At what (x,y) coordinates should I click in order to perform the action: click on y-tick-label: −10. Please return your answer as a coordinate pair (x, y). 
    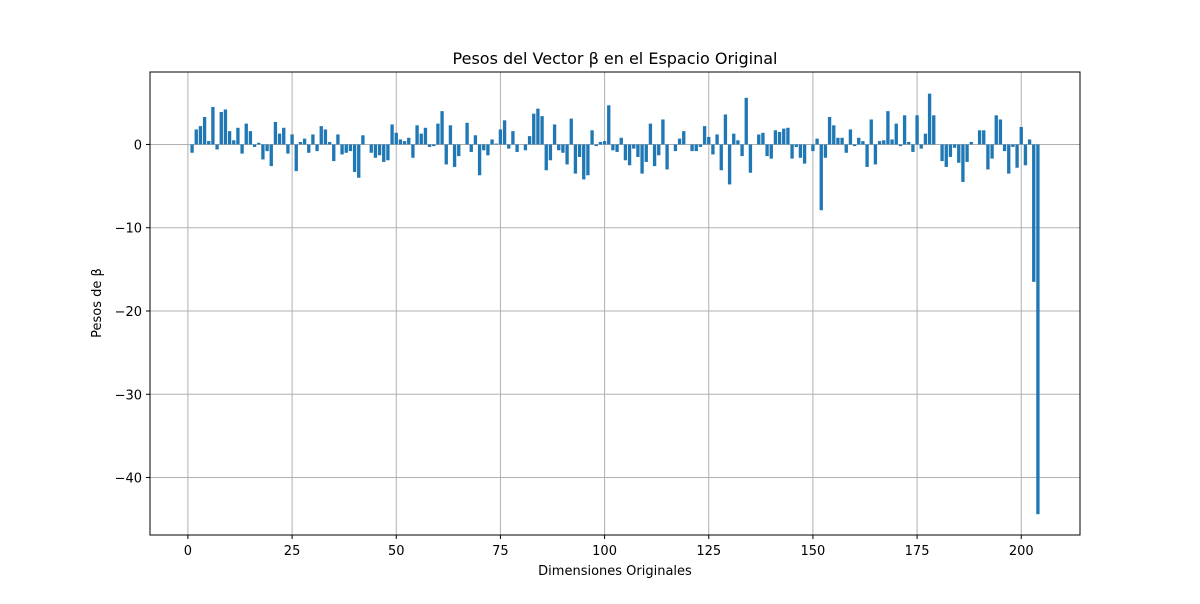
    Looking at the image, I should click on (128, 229).